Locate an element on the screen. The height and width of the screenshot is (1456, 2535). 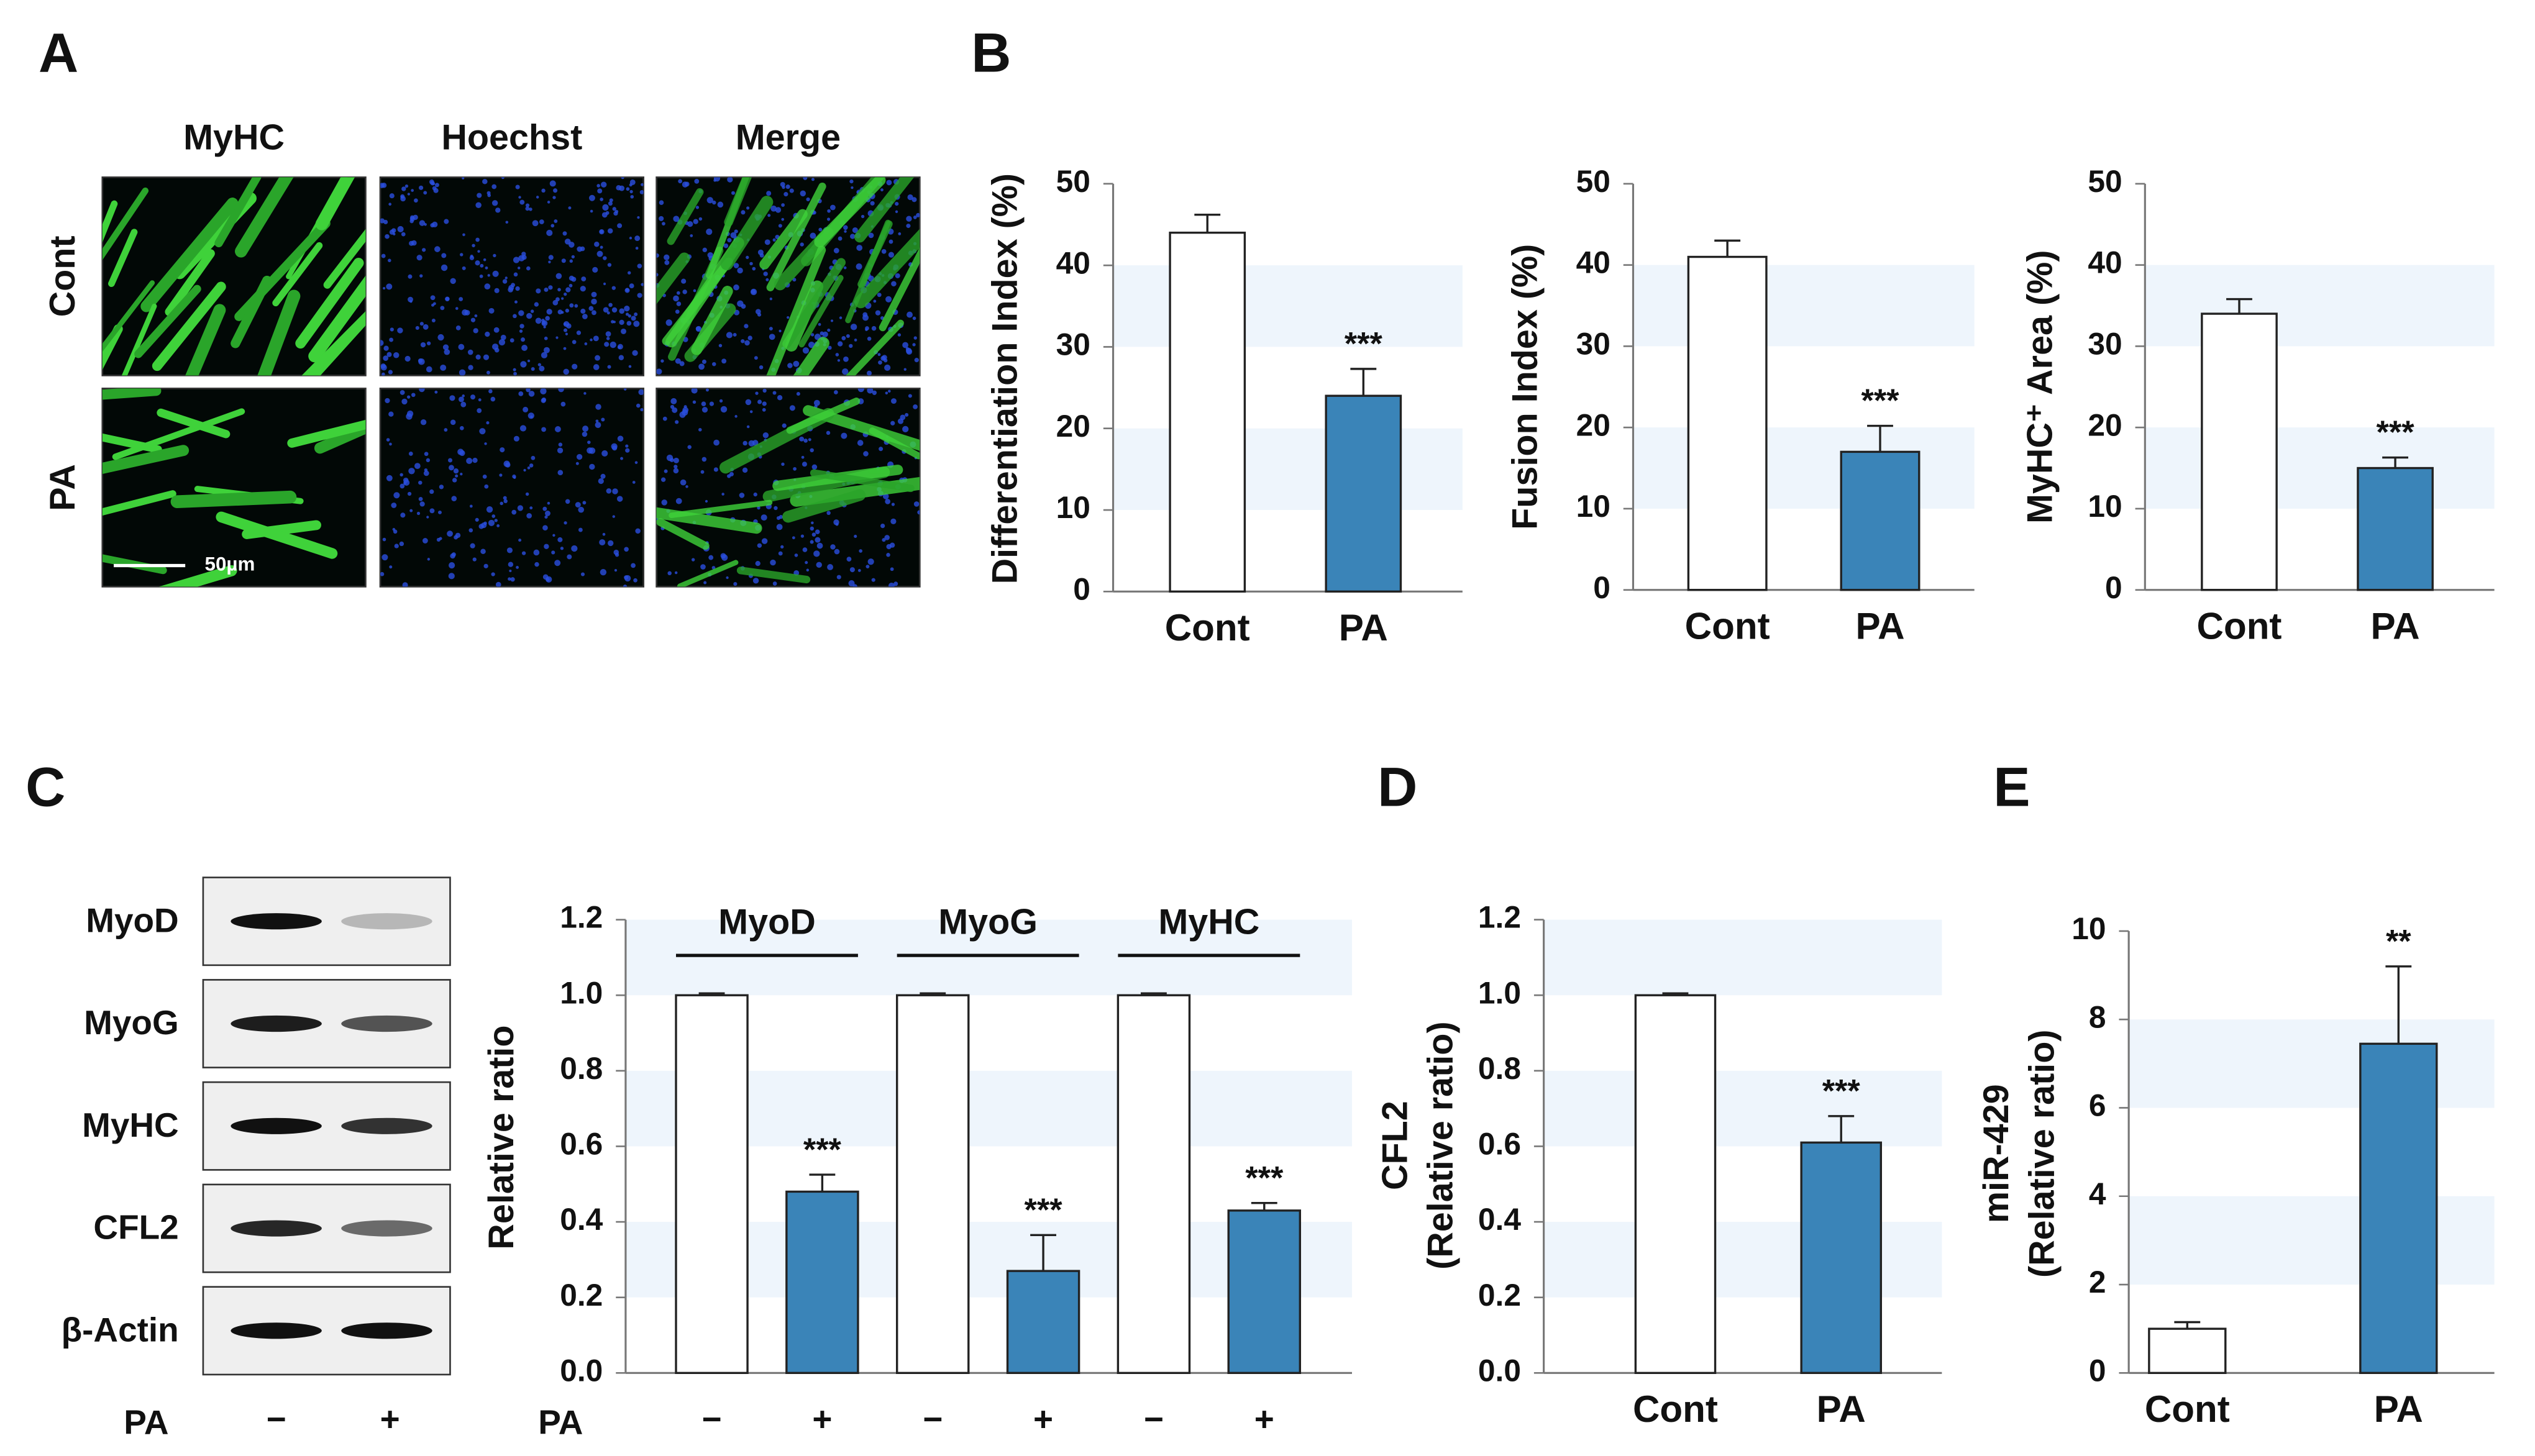
y-tick-label: 40 is located at coordinates (2105, 262).